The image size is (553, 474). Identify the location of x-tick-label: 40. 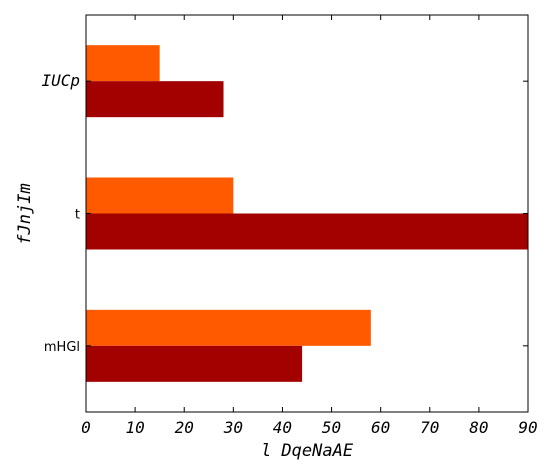
(282, 427).